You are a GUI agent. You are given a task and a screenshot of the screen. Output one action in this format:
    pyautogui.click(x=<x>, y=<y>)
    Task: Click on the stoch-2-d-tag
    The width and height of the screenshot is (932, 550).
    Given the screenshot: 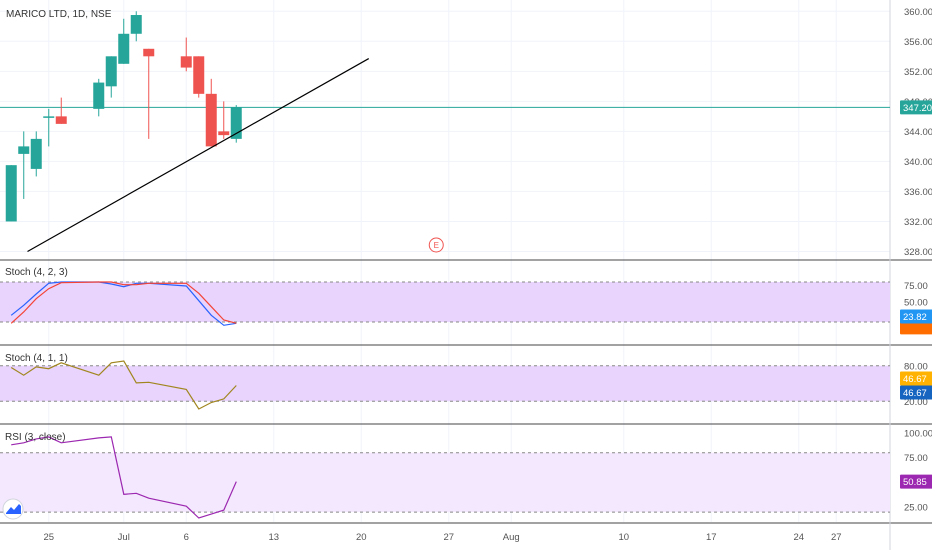 What is the action you would take?
    pyautogui.click(x=916, y=392)
    